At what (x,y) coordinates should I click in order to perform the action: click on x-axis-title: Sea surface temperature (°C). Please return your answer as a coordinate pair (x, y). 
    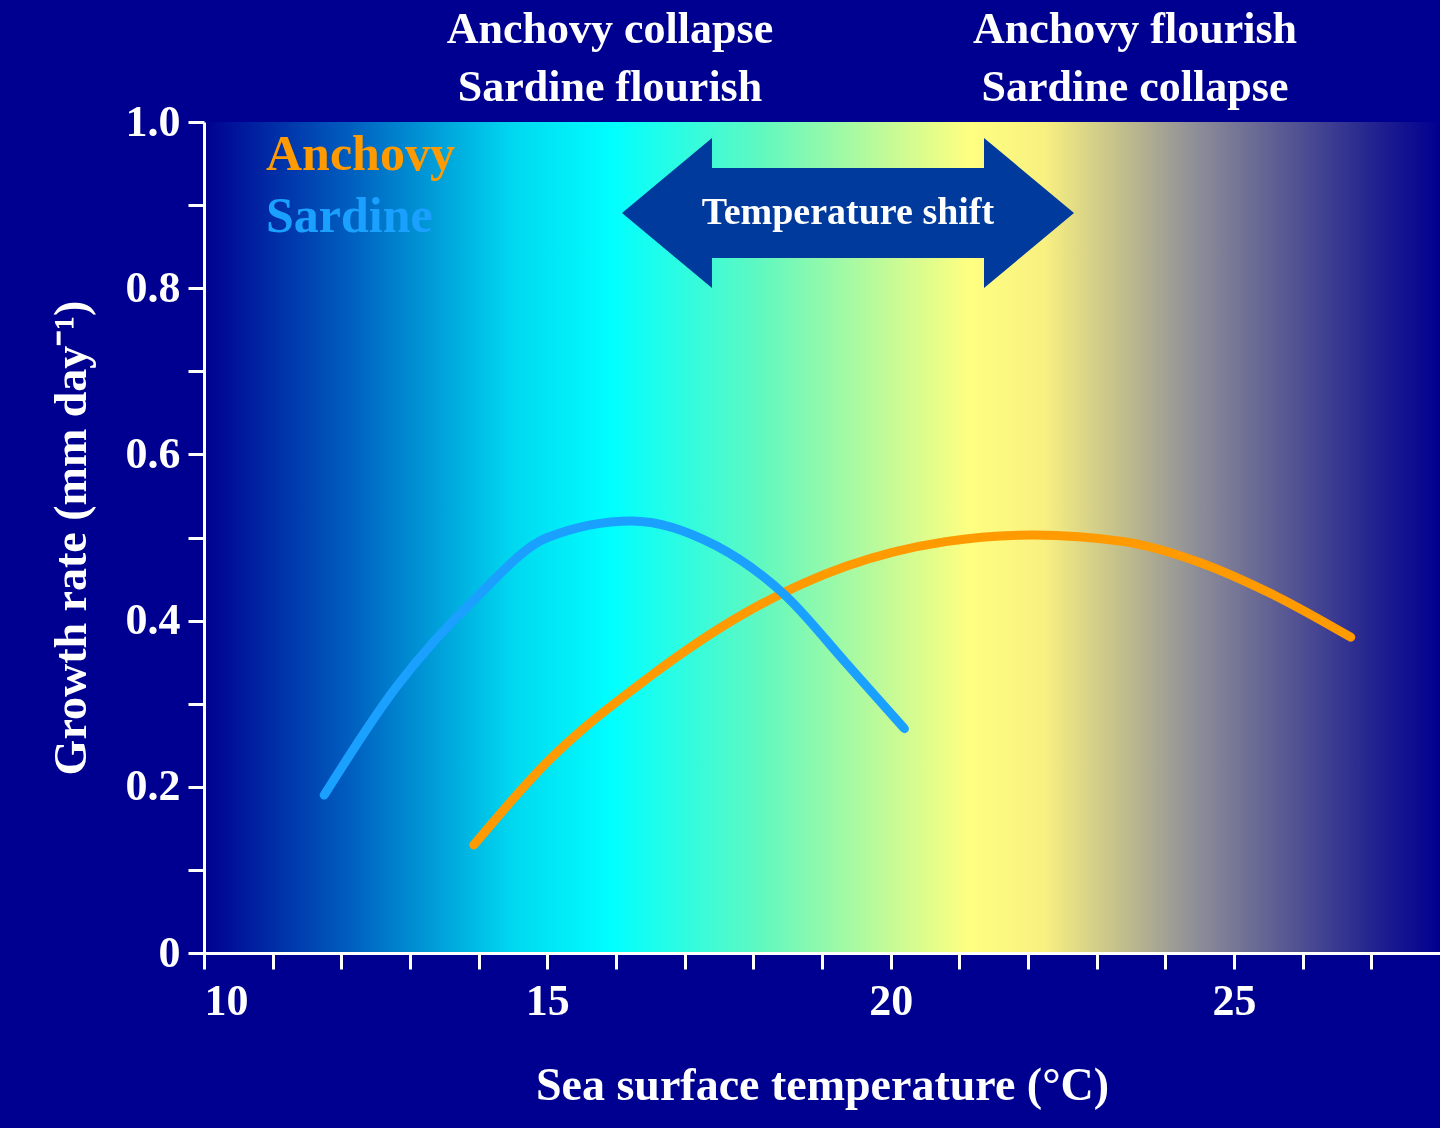
    Looking at the image, I should click on (822, 1084).